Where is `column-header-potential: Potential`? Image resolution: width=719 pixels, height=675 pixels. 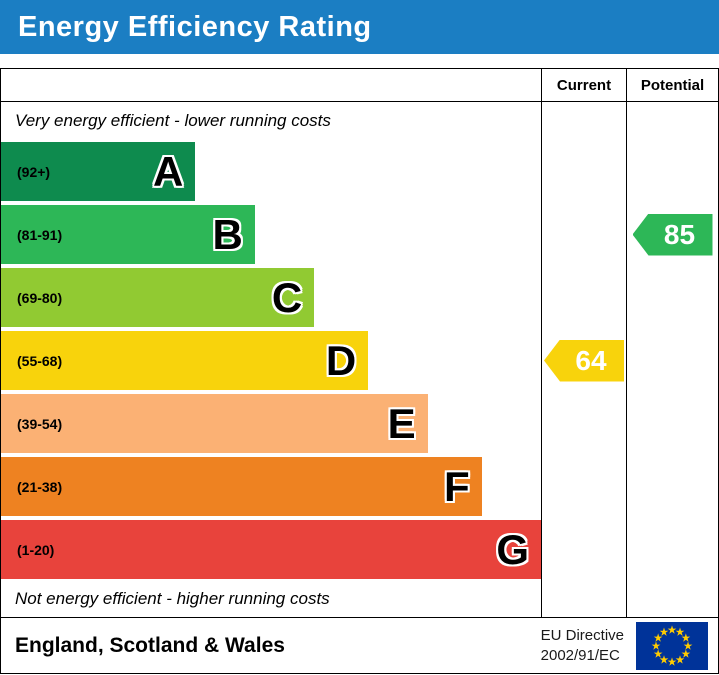
column-header-potential: Potential is located at coordinates (672, 85).